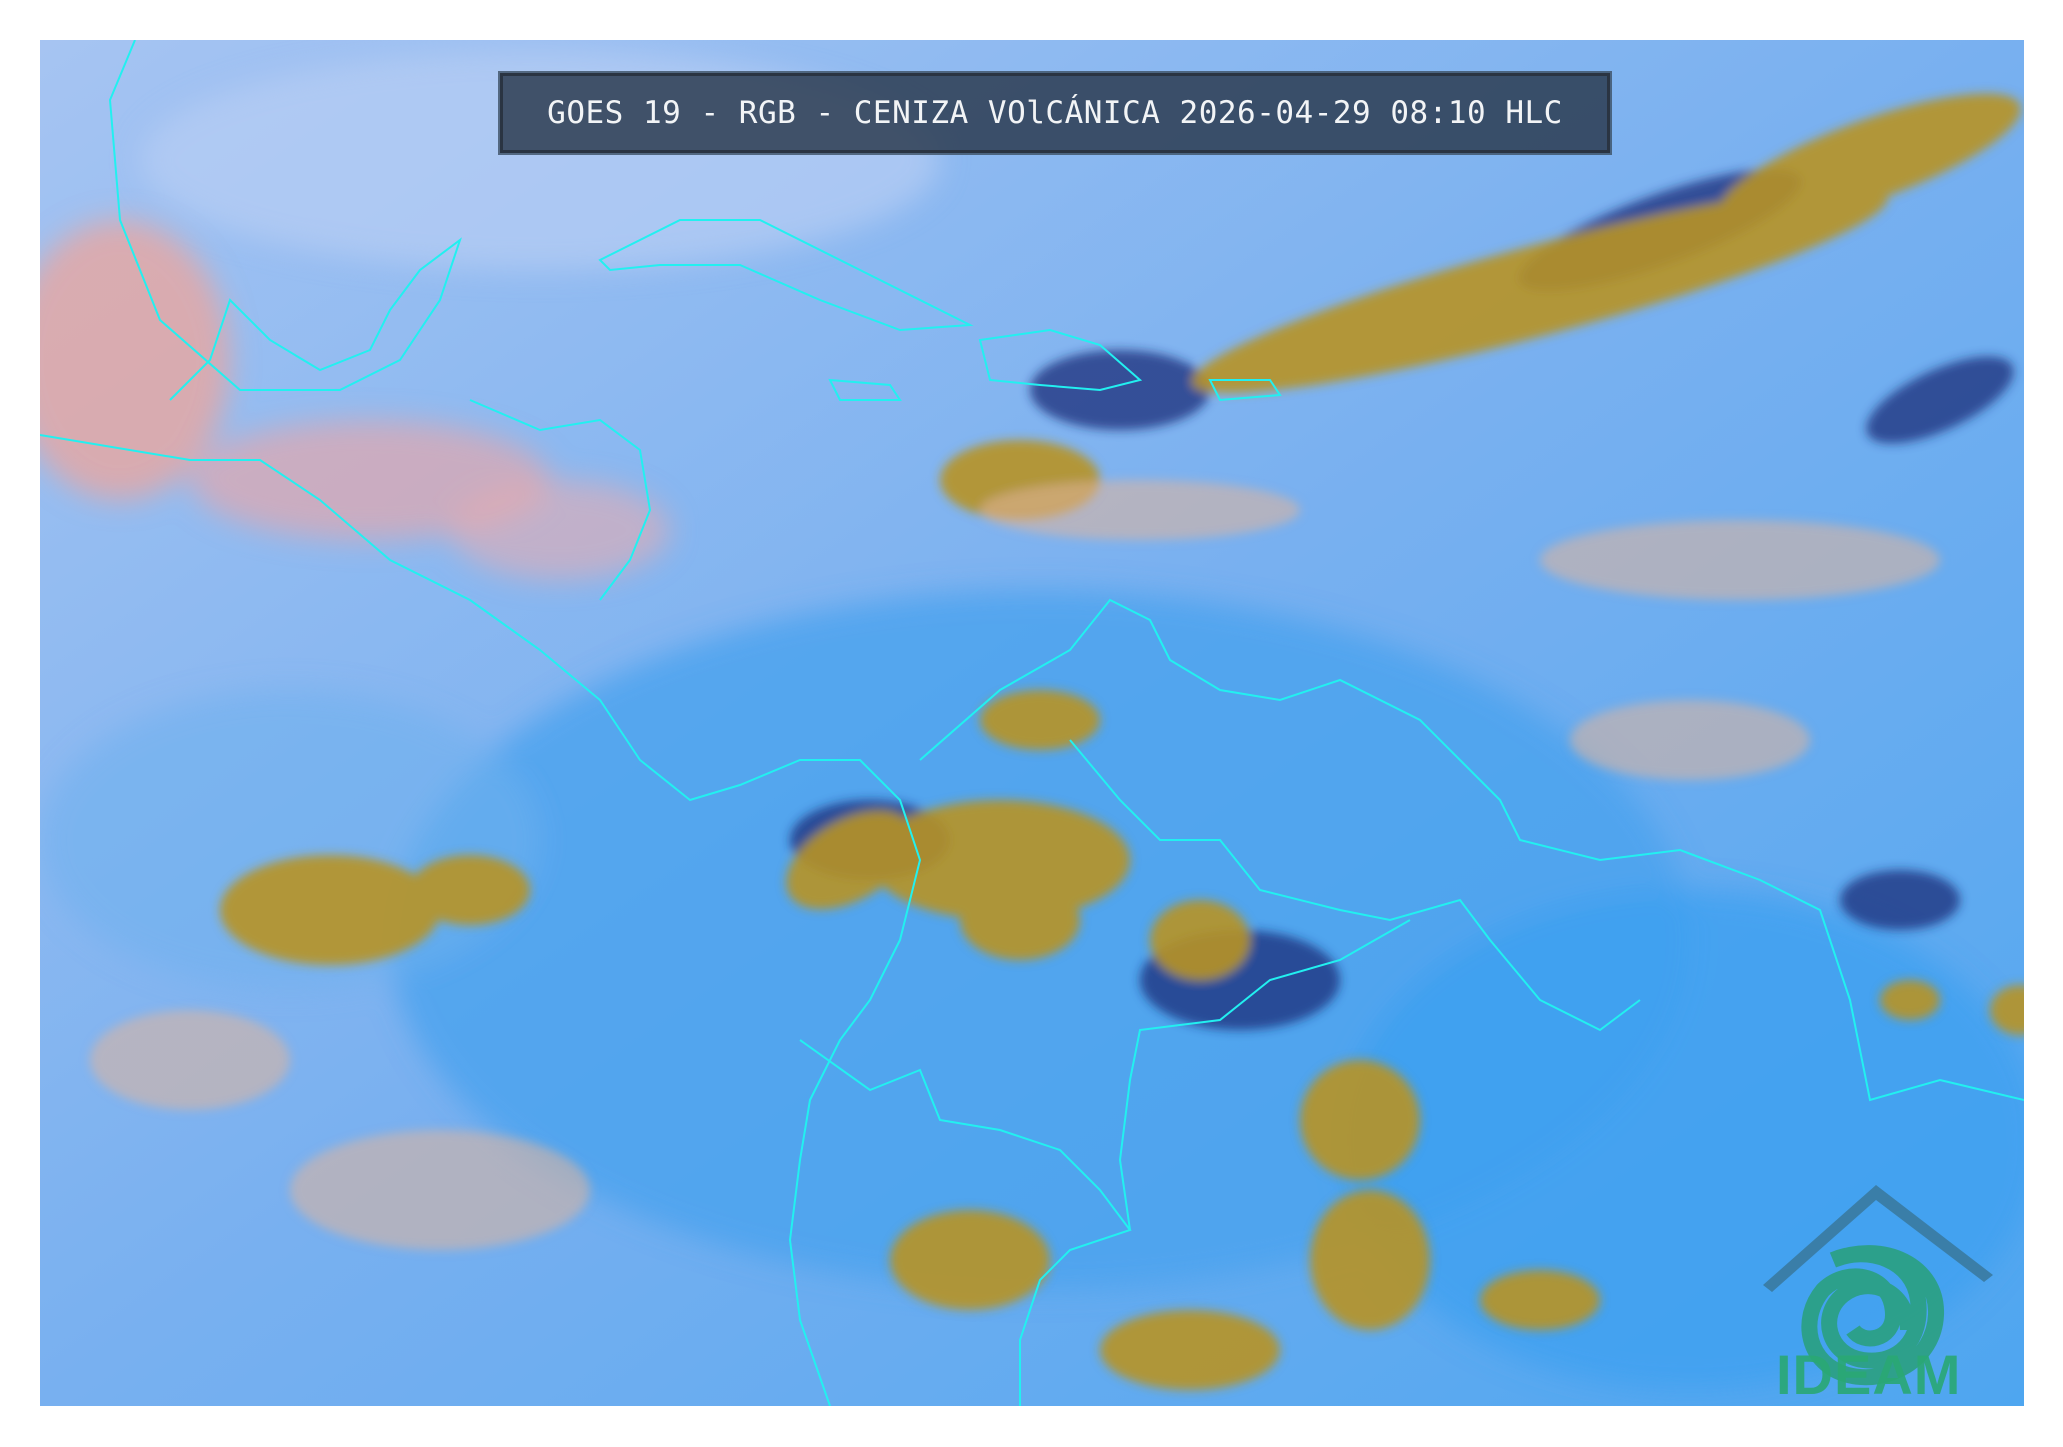 The image size is (2063, 1447). Describe the element at coordinates (1869, 1374) in the screenshot. I see `ideam-logo-text: IDEAM` at that location.